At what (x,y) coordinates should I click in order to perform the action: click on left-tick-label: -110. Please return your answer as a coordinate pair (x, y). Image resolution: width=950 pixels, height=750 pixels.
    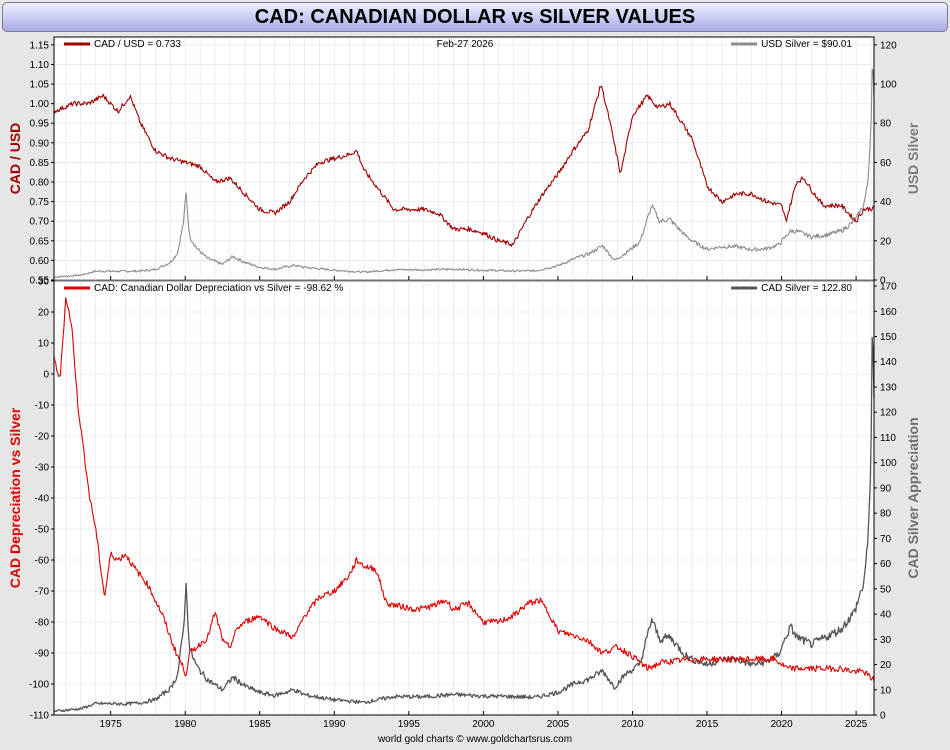
    Looking at the image, I should click on (40, 716).